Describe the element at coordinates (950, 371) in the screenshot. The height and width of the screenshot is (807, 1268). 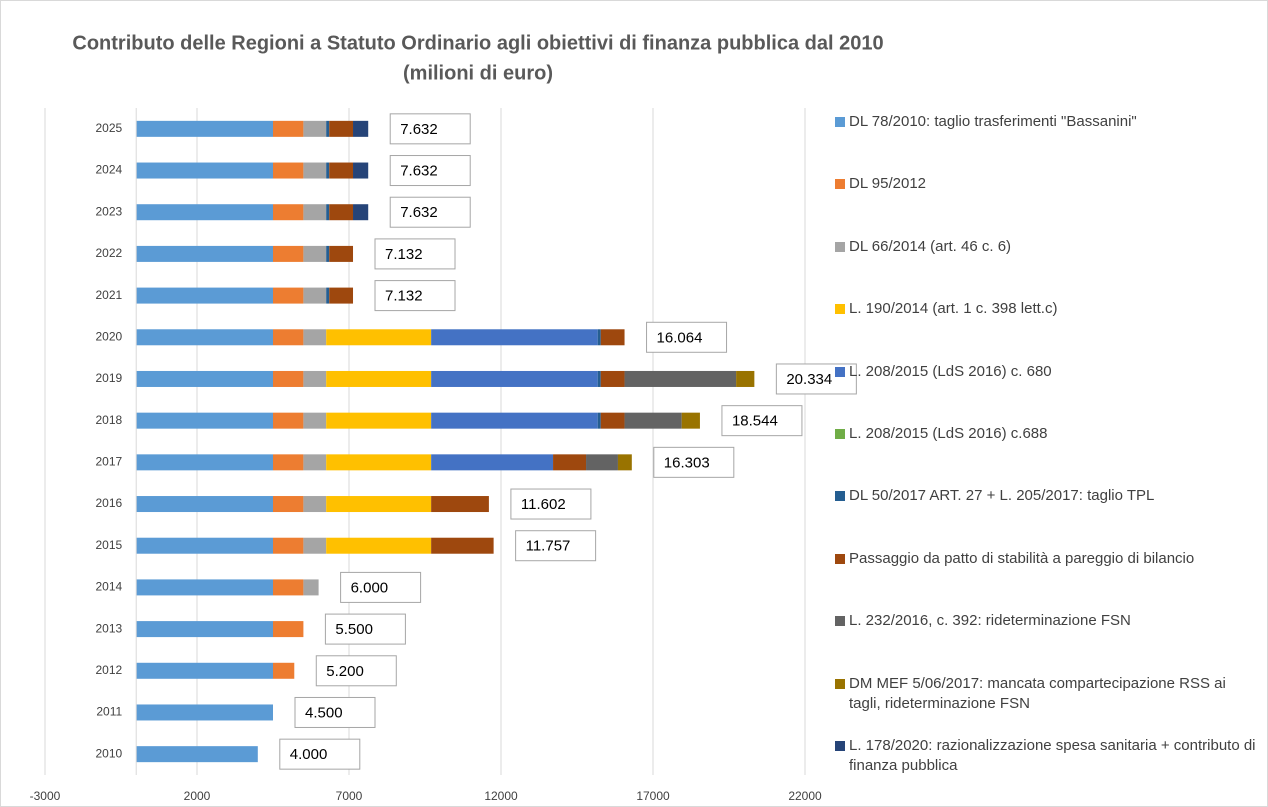
I see `legend-label: L. 208/2015 (LdS 2016) c. 680` at that location.